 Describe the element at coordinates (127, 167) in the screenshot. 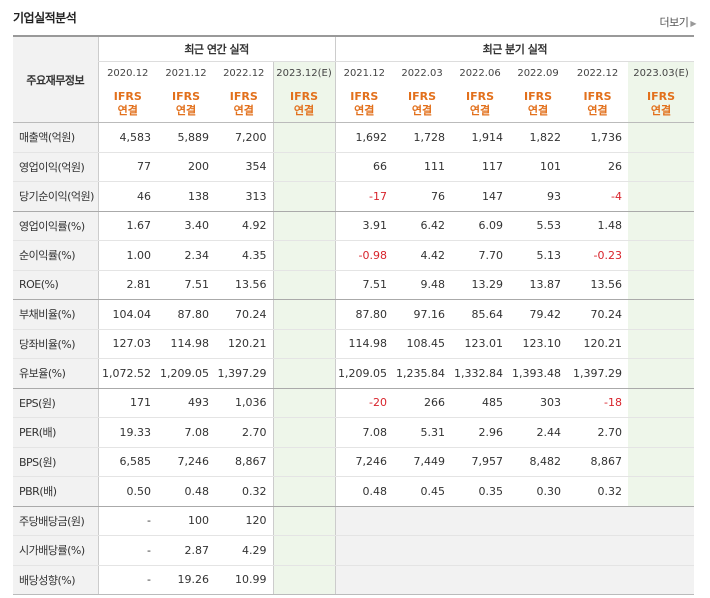

I see `value-cell: 77` at that location.